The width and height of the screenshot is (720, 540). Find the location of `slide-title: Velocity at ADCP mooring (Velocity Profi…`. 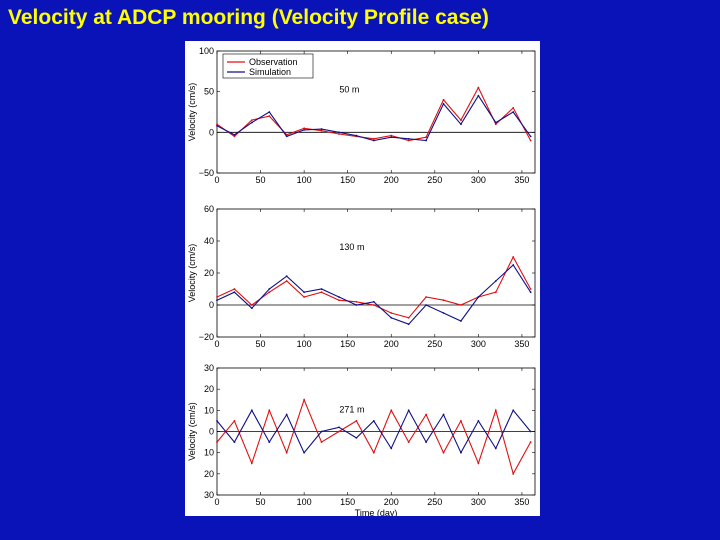

slide-title: Velocity at ADCP mooring (Velocity Profi… is located at coordinates (248, 17).